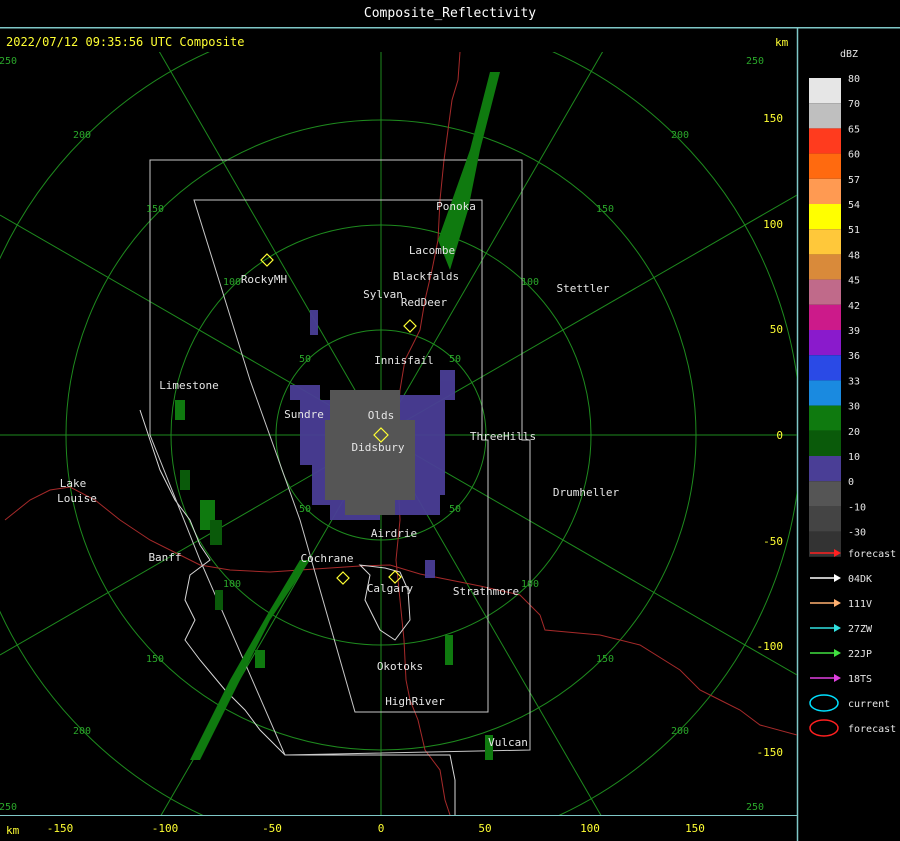 This screenshot has height=841, width=900. What do you see at coordinates (849, 54) in the screenshot?
I see `legend-unit: dBZ` at bounding box center [849, 54].